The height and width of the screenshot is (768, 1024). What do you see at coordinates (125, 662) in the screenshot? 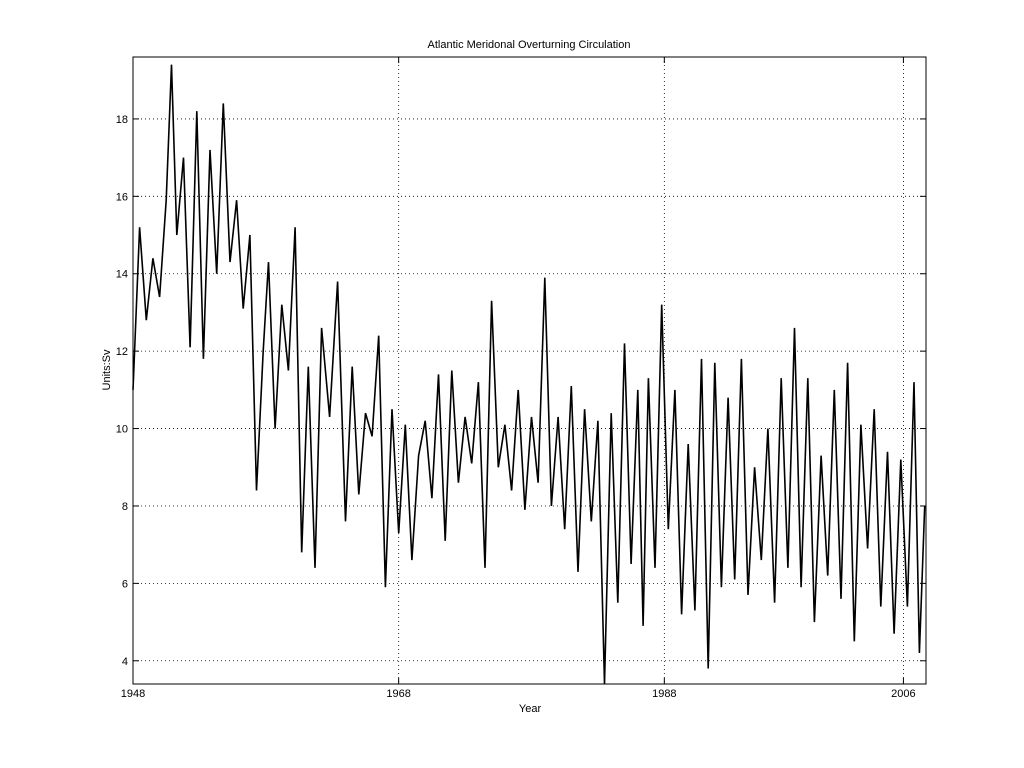
I see `y-tick-label: 4` at bounding box center [125, 662].